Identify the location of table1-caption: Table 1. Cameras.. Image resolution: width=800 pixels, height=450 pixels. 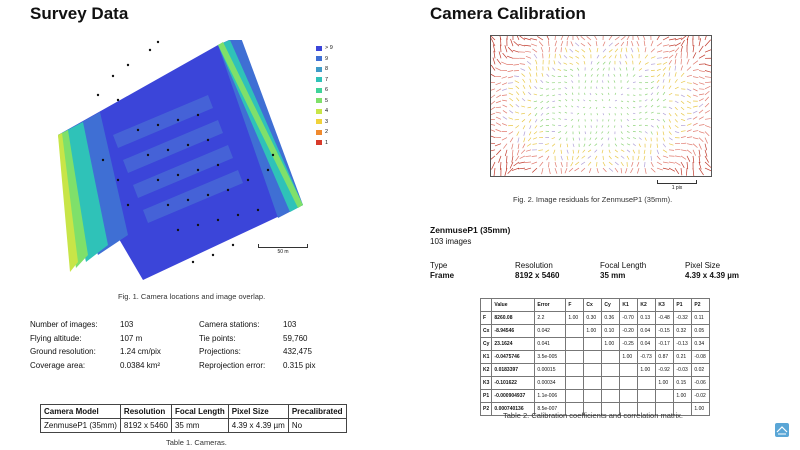
(196, 442).